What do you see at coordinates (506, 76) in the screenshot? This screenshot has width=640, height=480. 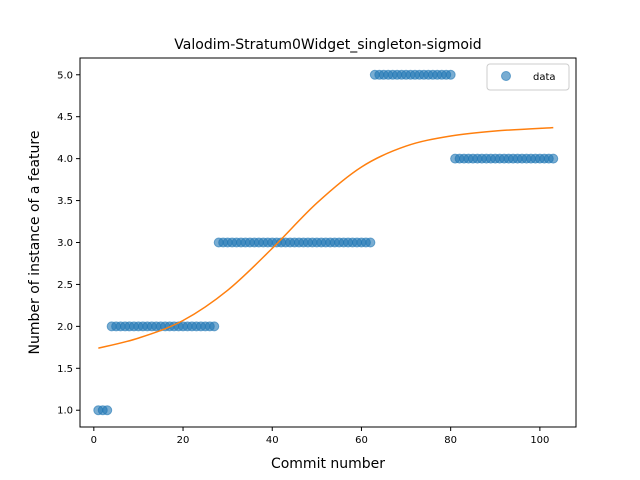 I see `legend-marker-data` at bounding box center [506, 76].